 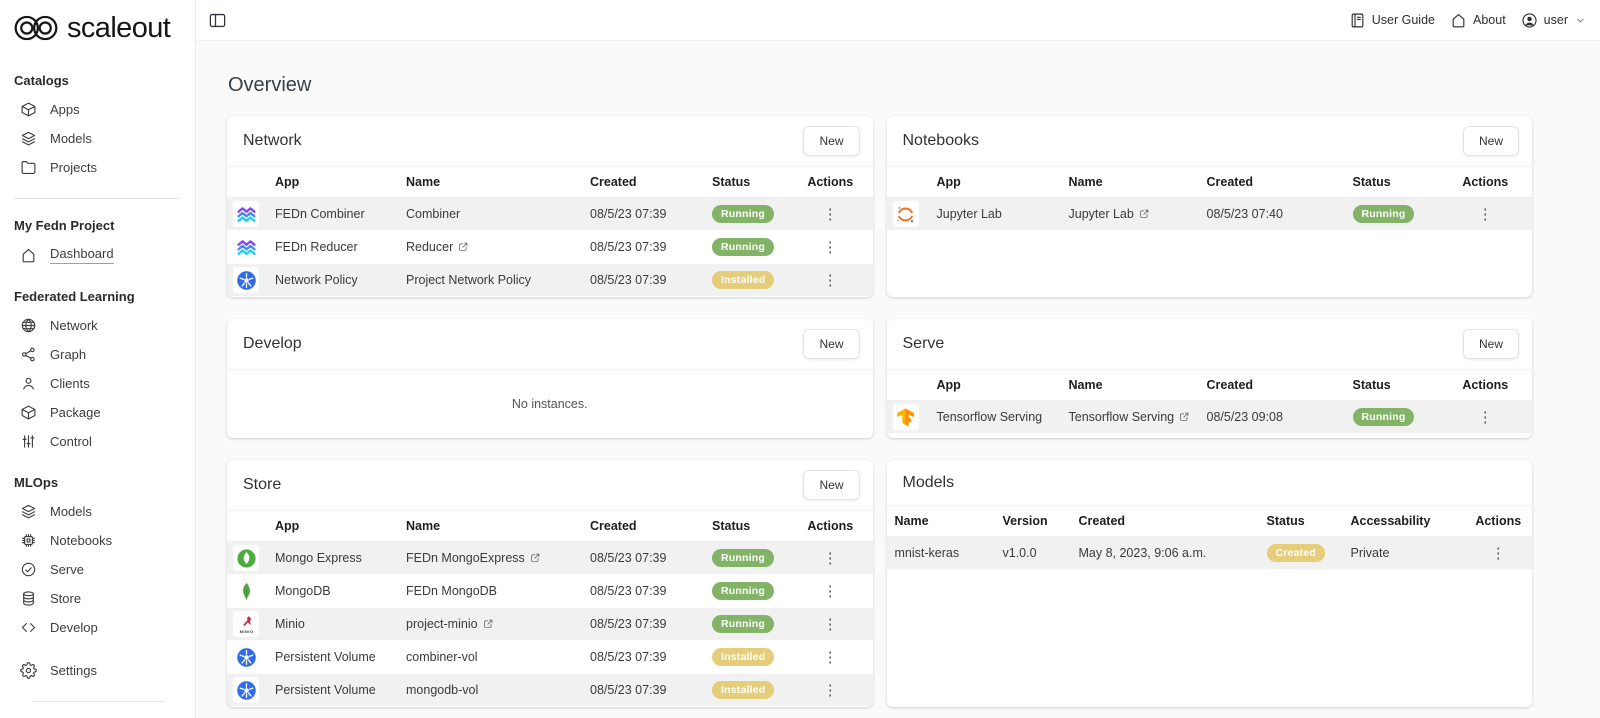 What do you see at coordinates (1130, 214) in the screenshot?
I see `instance-link: Jupyter Lab` at bounding box center [1130, 214].